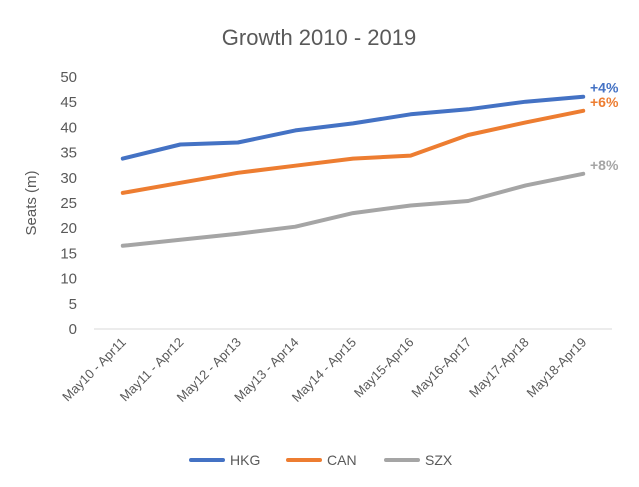 The height and width of the screenshot is (487, 639). What do you see at coordinates (439, 460) in the screenshot?
I see `legend-label-szx: SZX` at bounding box center [439, 460].